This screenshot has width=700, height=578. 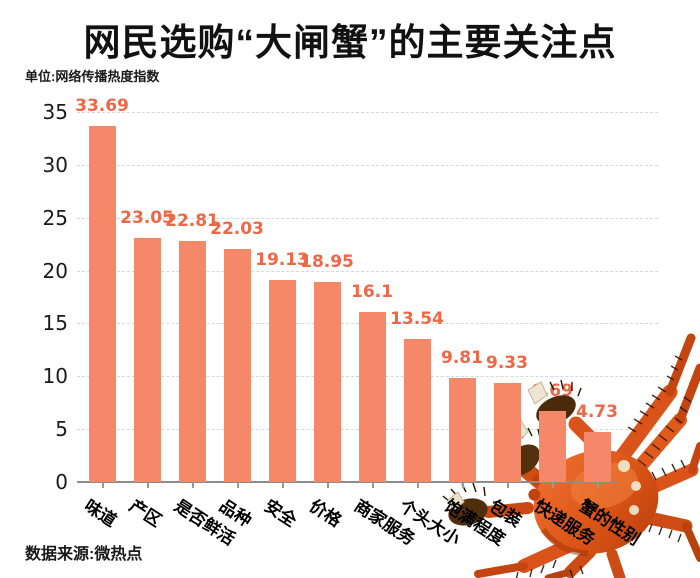 I want to click on value-label-商家服务: 16.1, so click(x=372, y=291).